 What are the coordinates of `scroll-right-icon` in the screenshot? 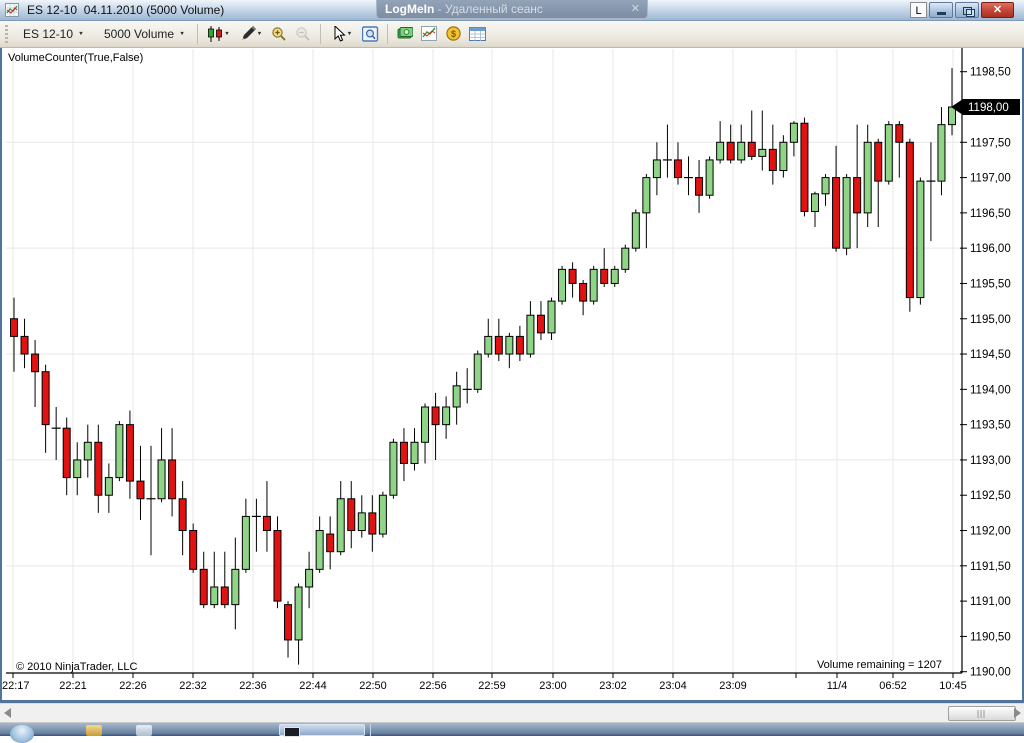 It's located at (1017, 713).